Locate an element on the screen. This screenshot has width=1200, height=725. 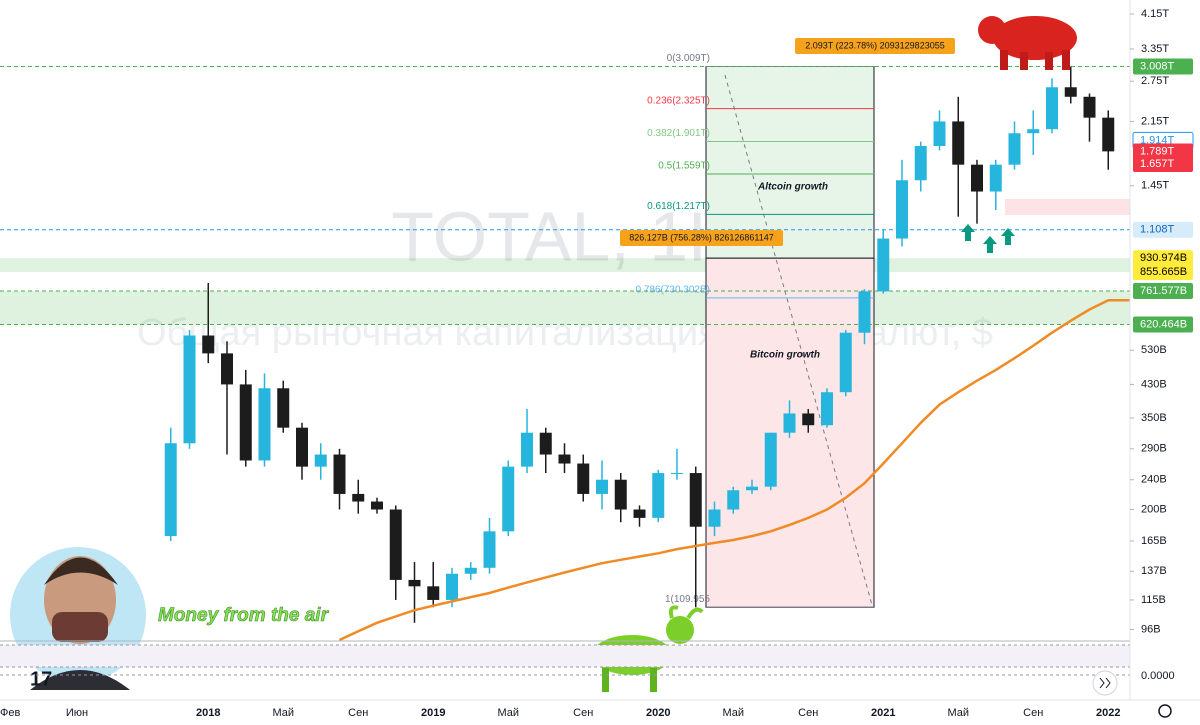
bull-horns is located at coordinates (686, 612).